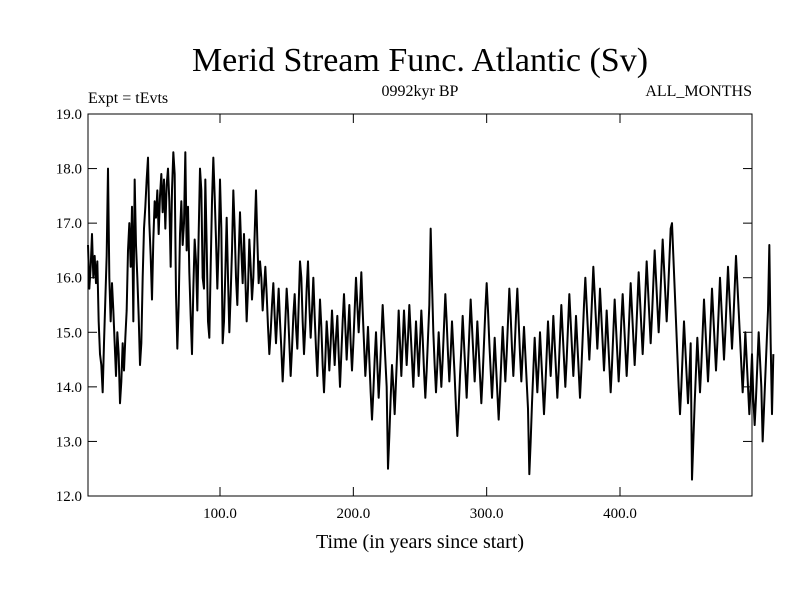 Image resolution: width=800 pixels, height=600 pixels. What do you see at coordinates (420, 91) in the screenshot?
I see `chart-subtitle-center: 0992kyr BP` at bounding box center [420, 91].